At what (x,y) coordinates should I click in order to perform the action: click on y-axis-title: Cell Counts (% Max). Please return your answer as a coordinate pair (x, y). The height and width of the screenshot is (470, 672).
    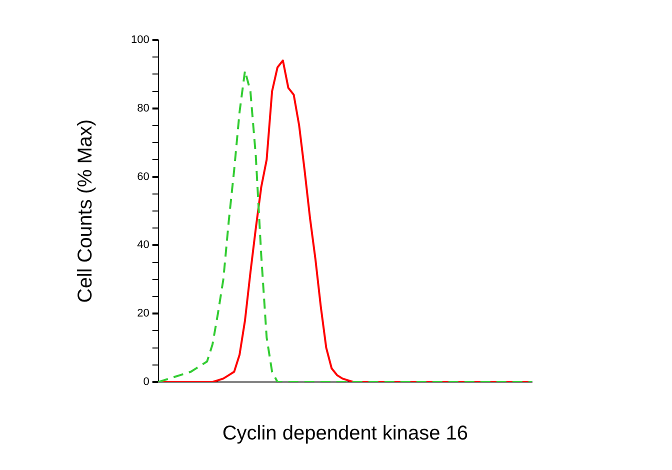
    Looking at the image, I should click on (85, 211).